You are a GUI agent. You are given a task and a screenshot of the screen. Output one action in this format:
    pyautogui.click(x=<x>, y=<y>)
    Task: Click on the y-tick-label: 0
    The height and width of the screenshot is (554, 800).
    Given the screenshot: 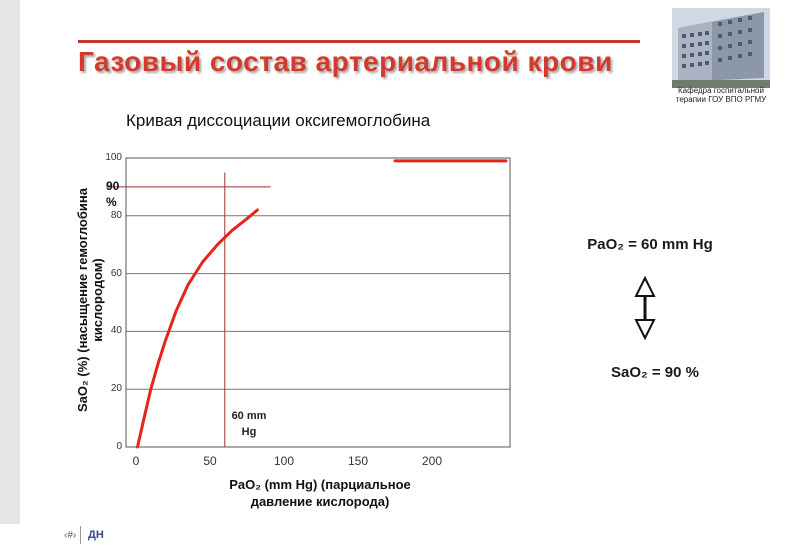 What is the action you would take?
    pyautogui.click(x=119, y=446)
    